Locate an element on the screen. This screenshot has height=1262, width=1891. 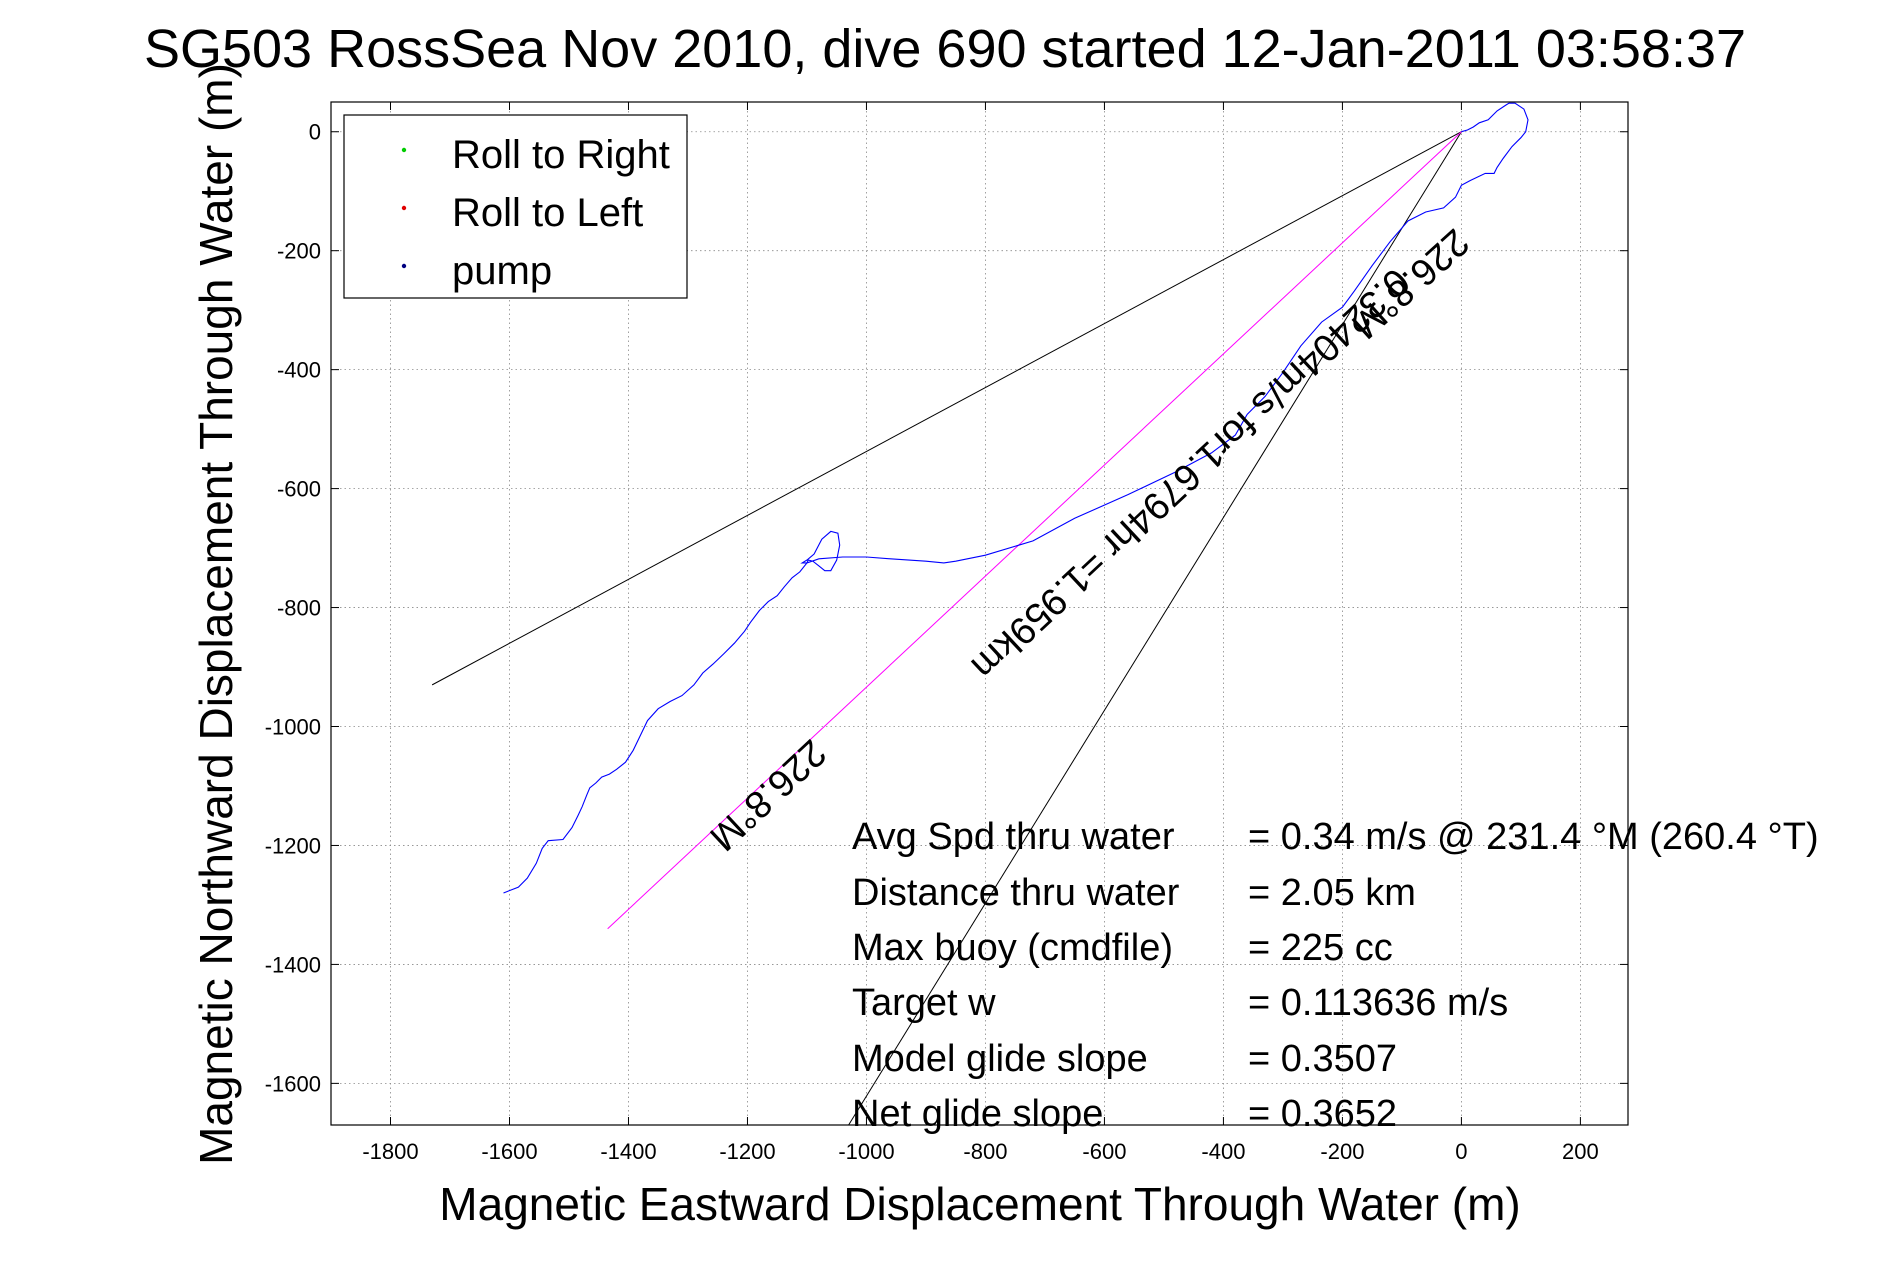
legend-box is located at coordinates (515, 206).